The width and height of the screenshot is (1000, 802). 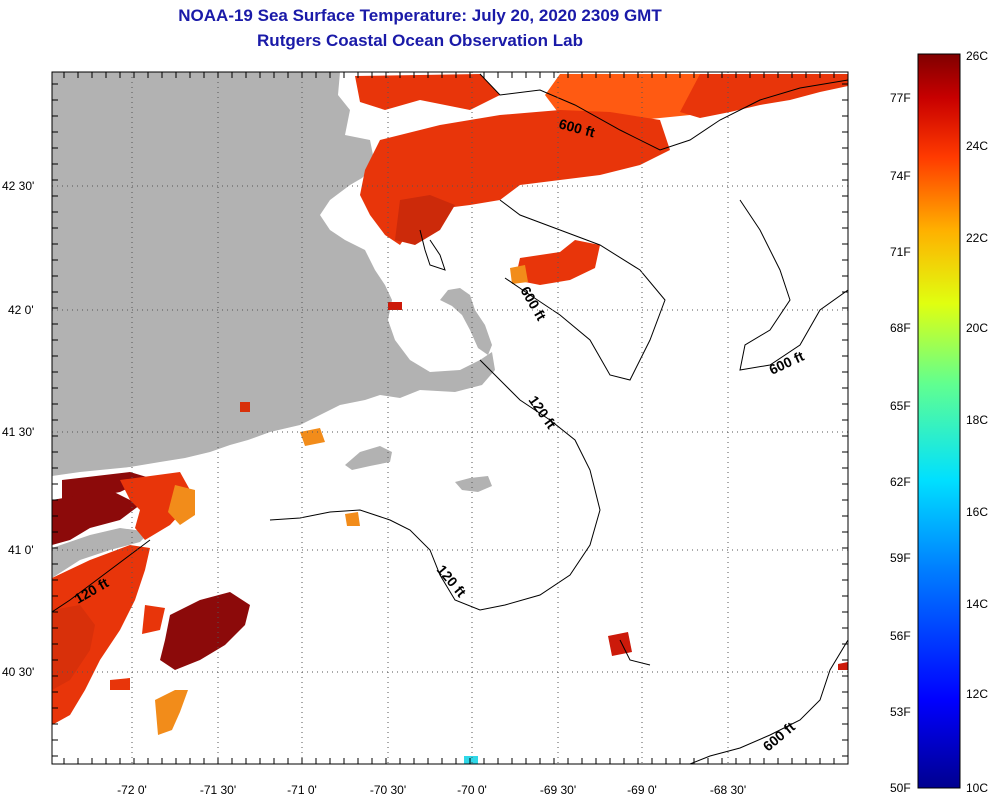 I want to click on lon-label: -69 30', so click(x=558, y=790).